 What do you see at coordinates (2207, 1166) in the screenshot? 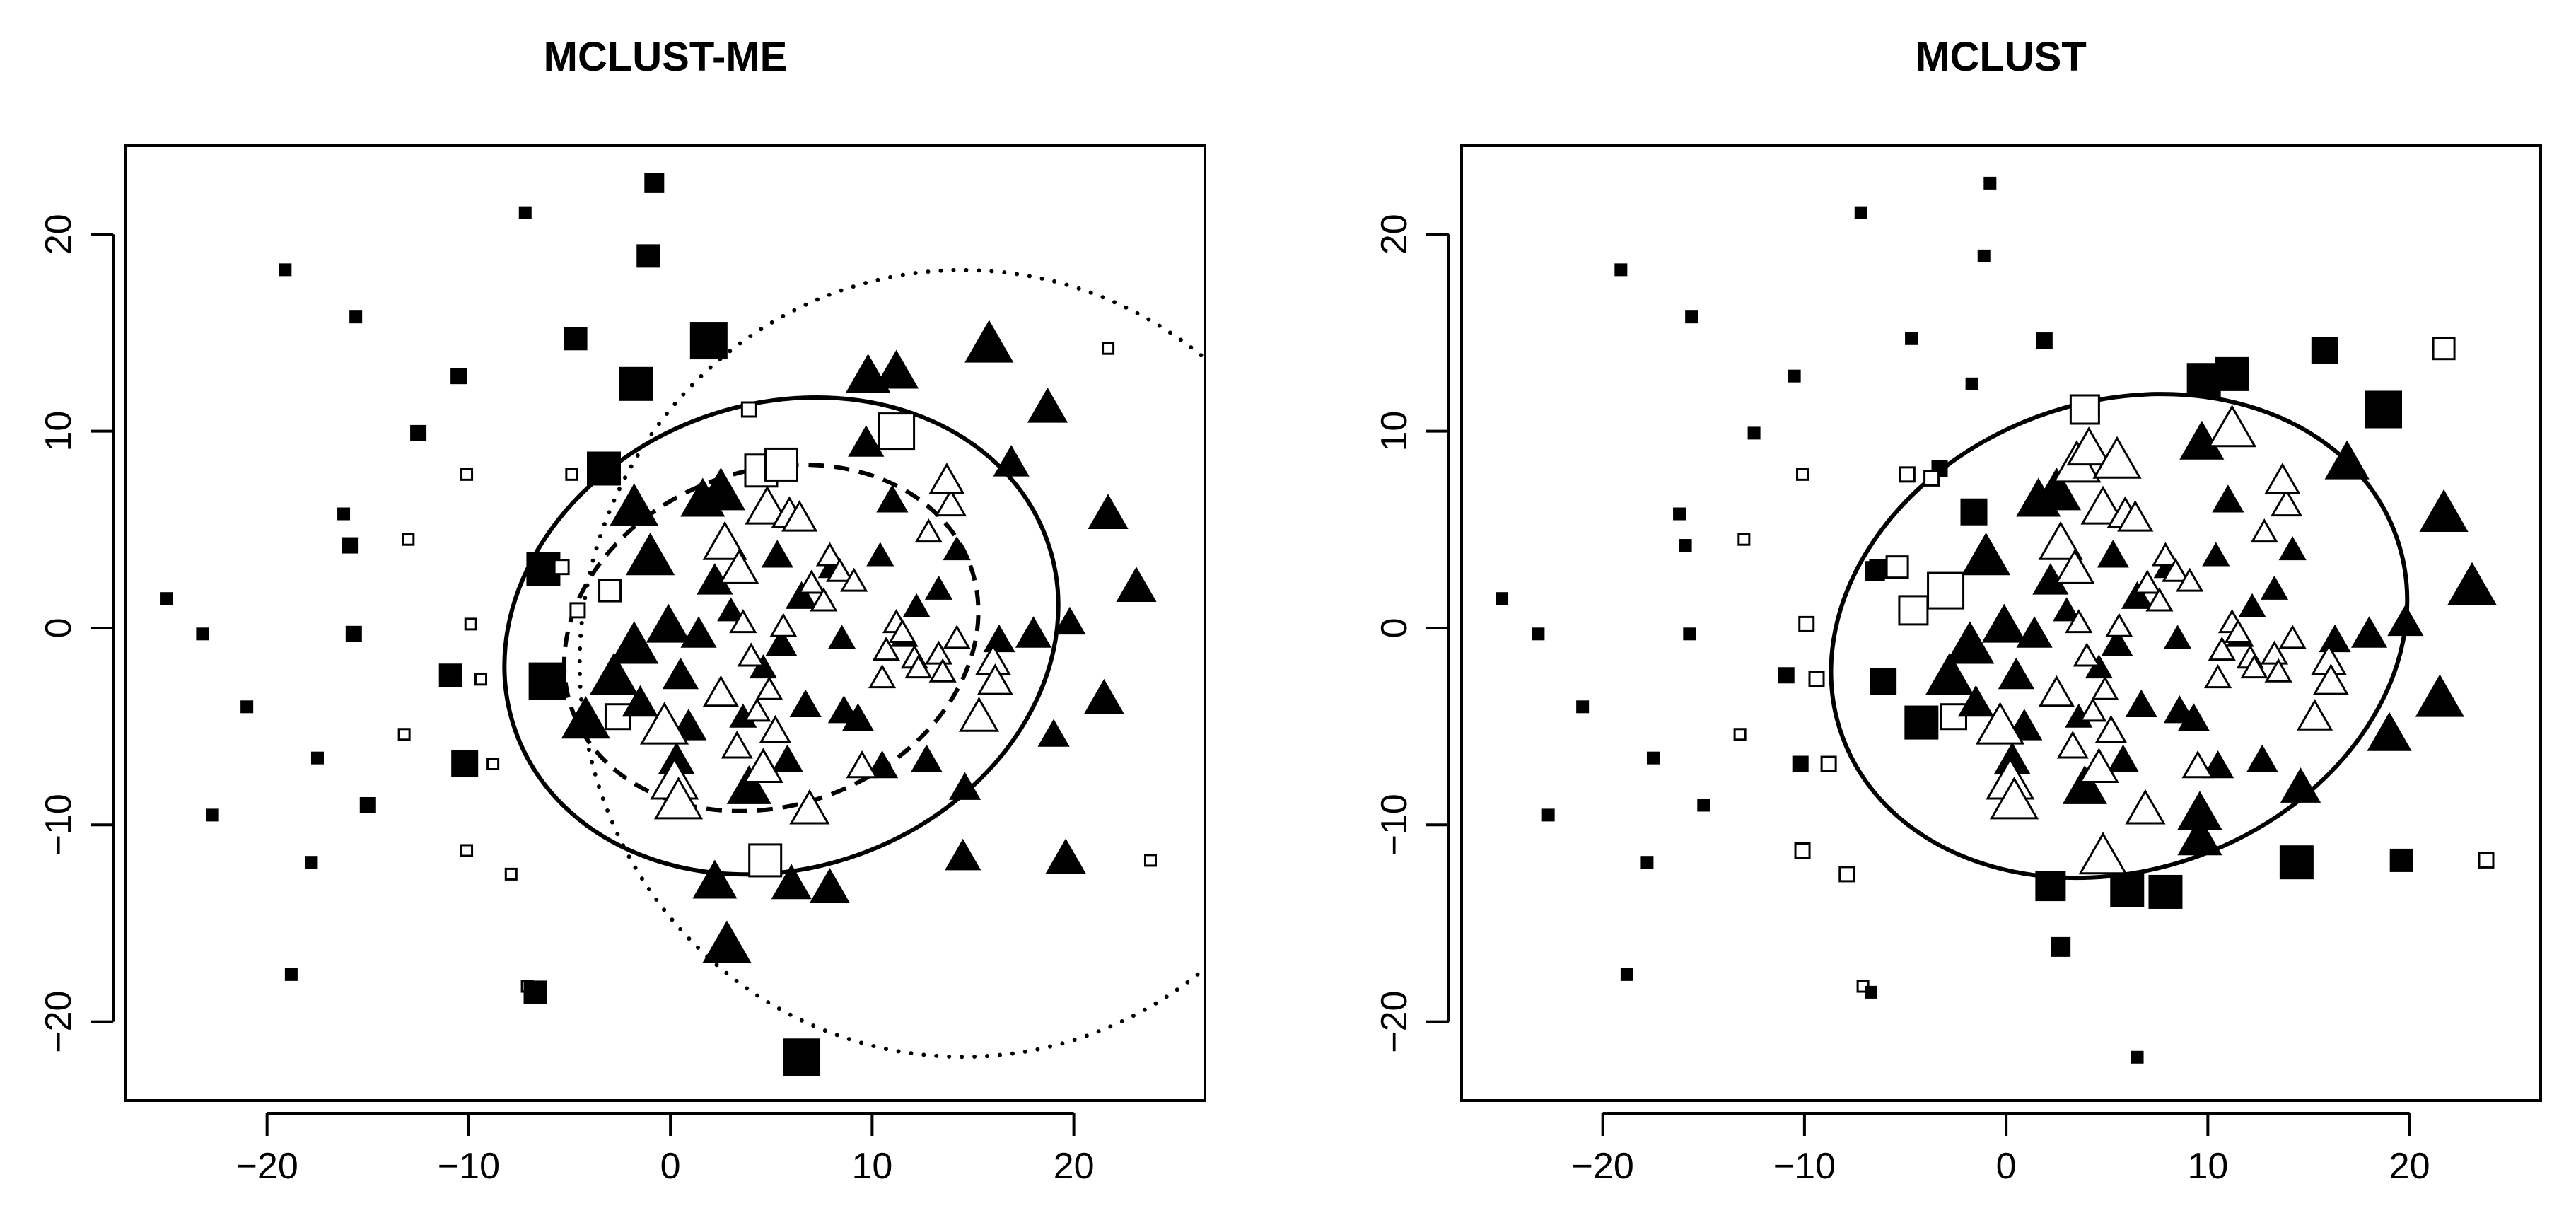
I see `x-tick-label: 10` at bounding box center [2207, 1166].